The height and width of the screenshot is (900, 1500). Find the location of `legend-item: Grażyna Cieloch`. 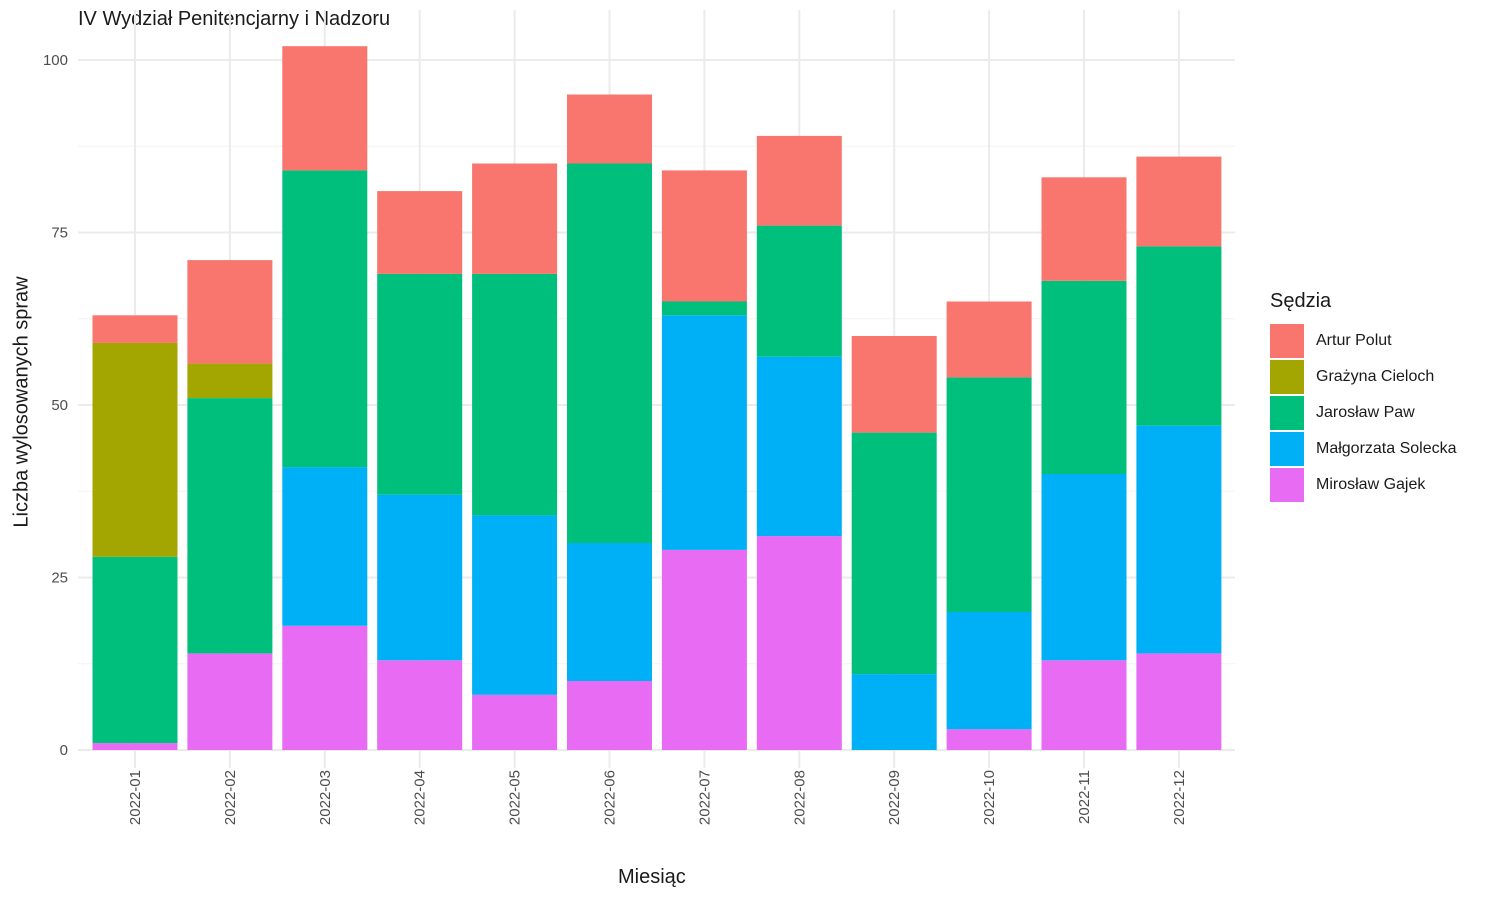

legend-item: Grażyna Cieloch is located at coordinates (1363, 377).